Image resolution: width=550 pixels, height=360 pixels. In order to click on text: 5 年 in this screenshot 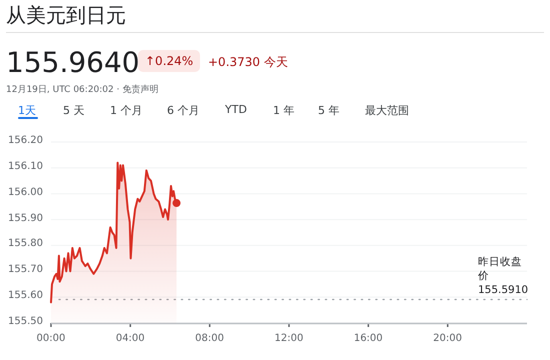, I will do `click(329, 110)`.